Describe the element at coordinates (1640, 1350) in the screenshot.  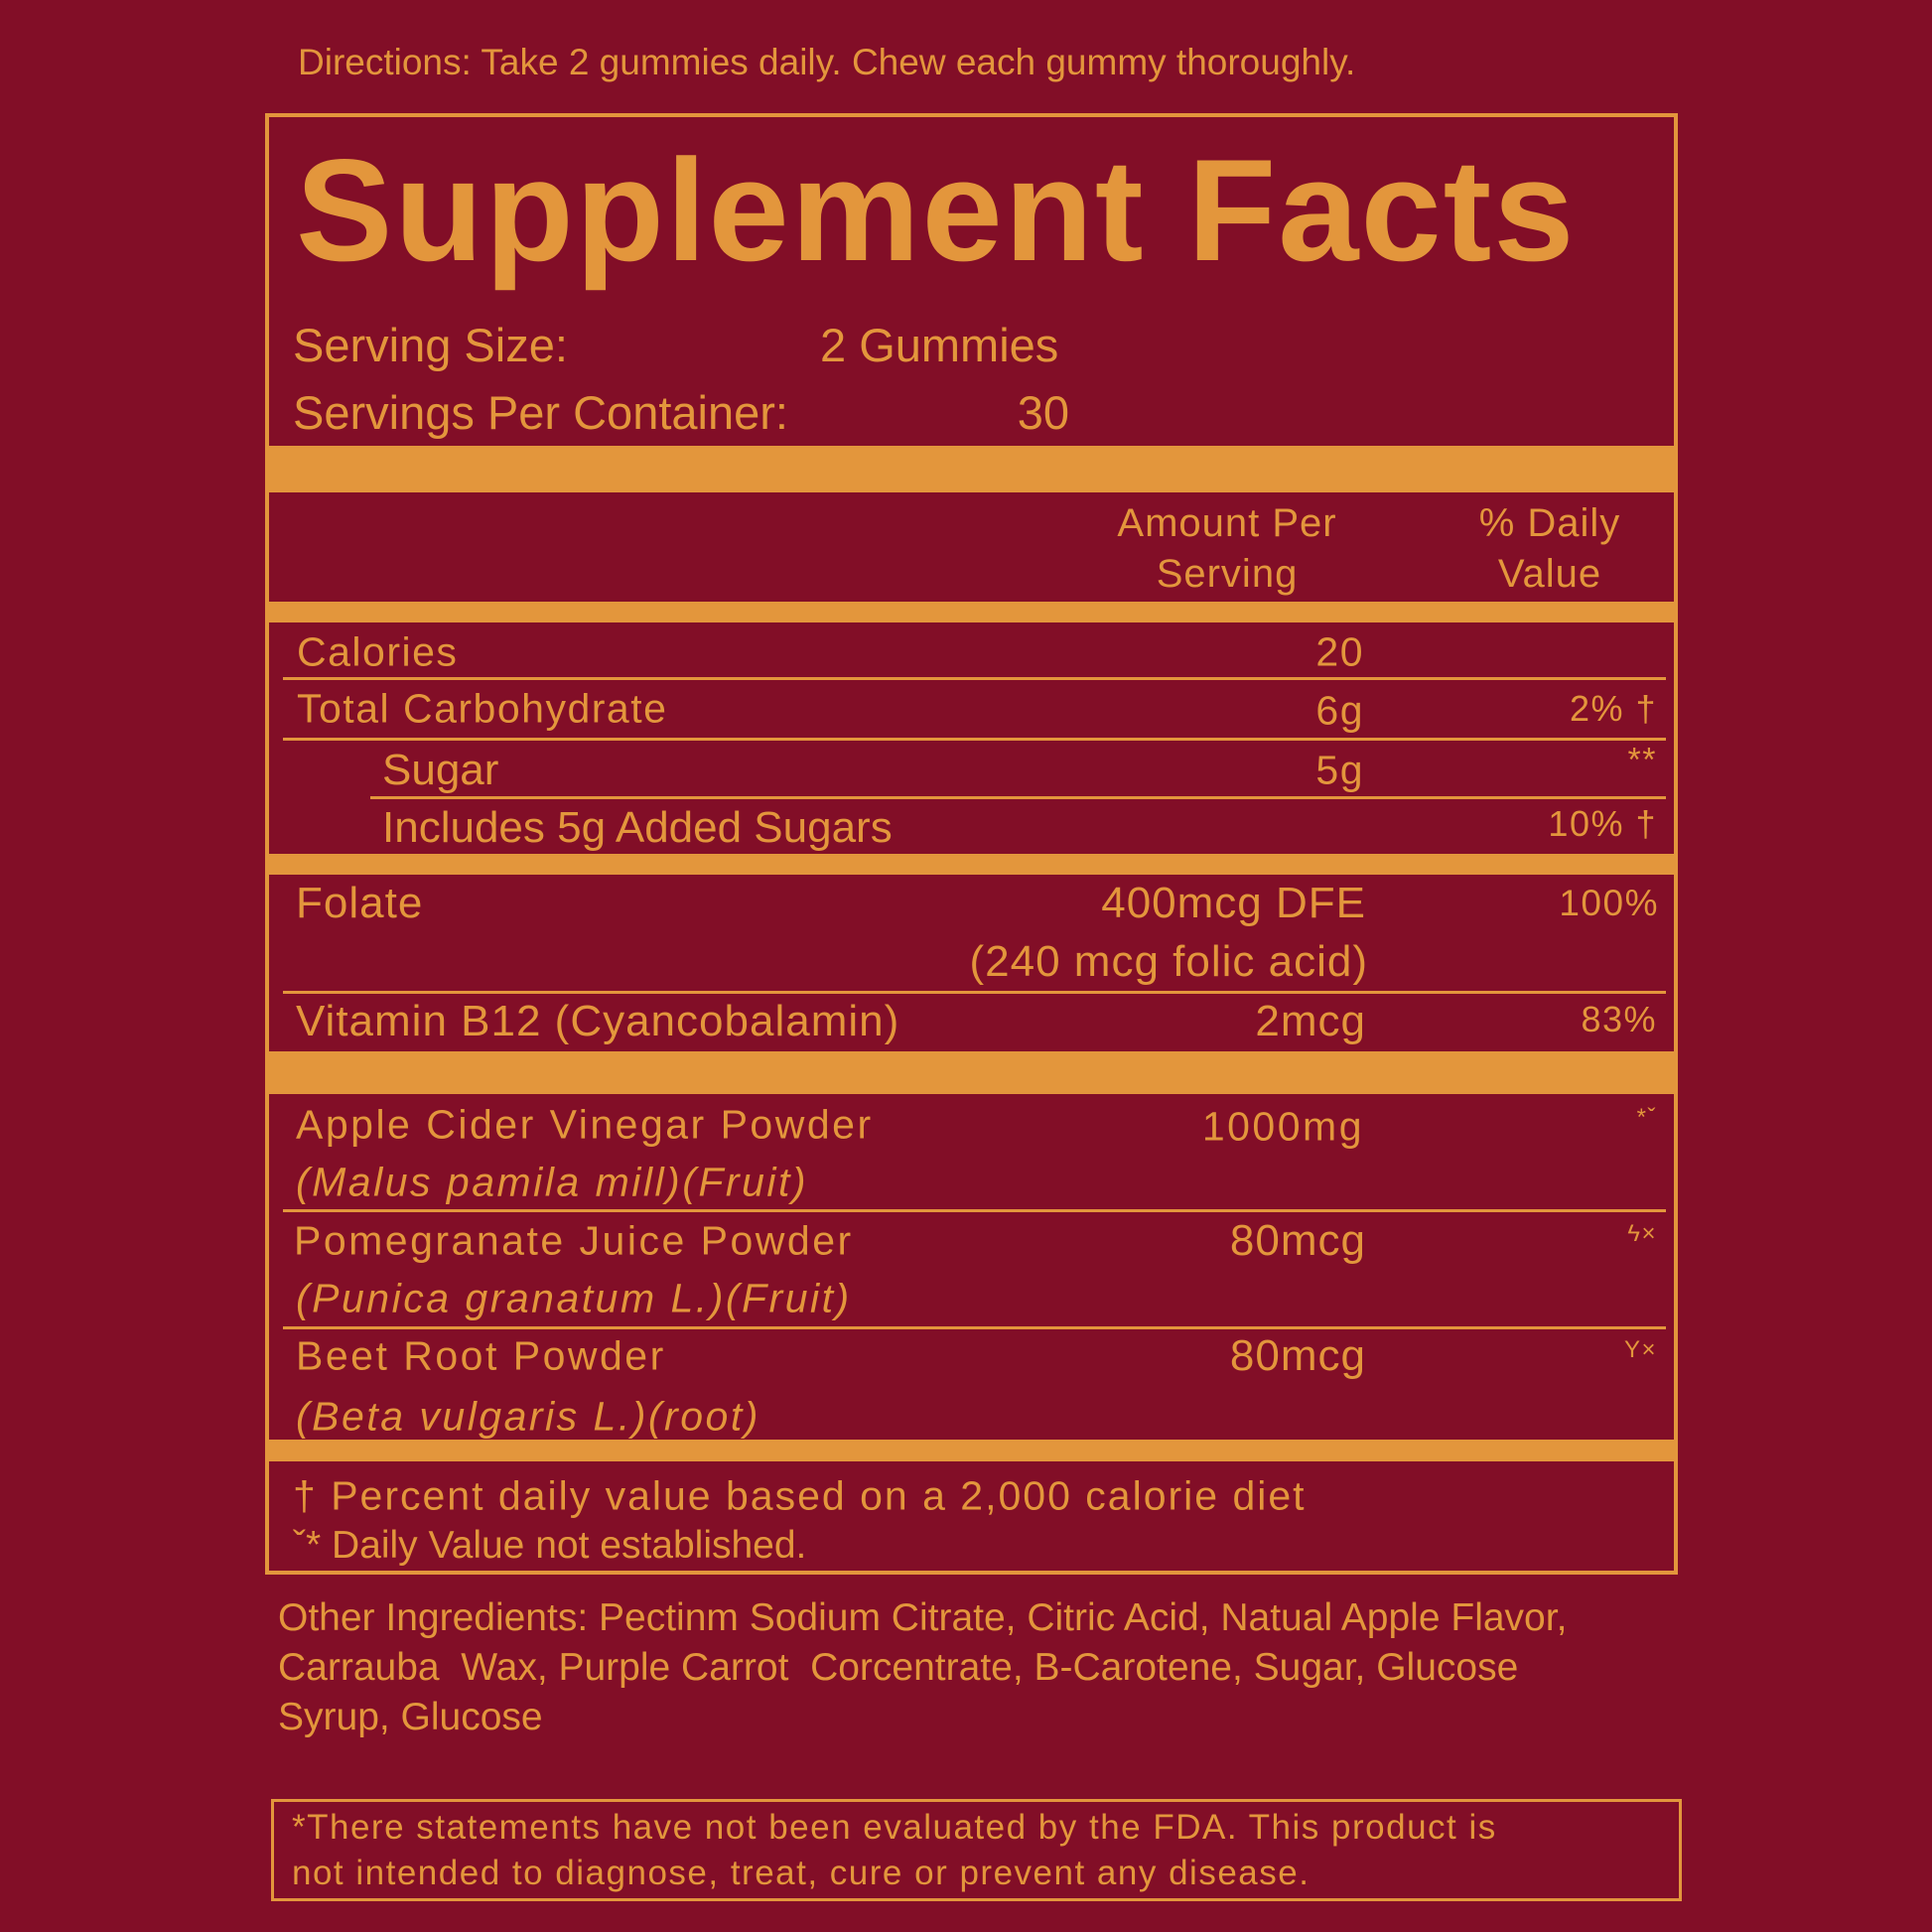
I see `botanical-dv: Y×` at that location.